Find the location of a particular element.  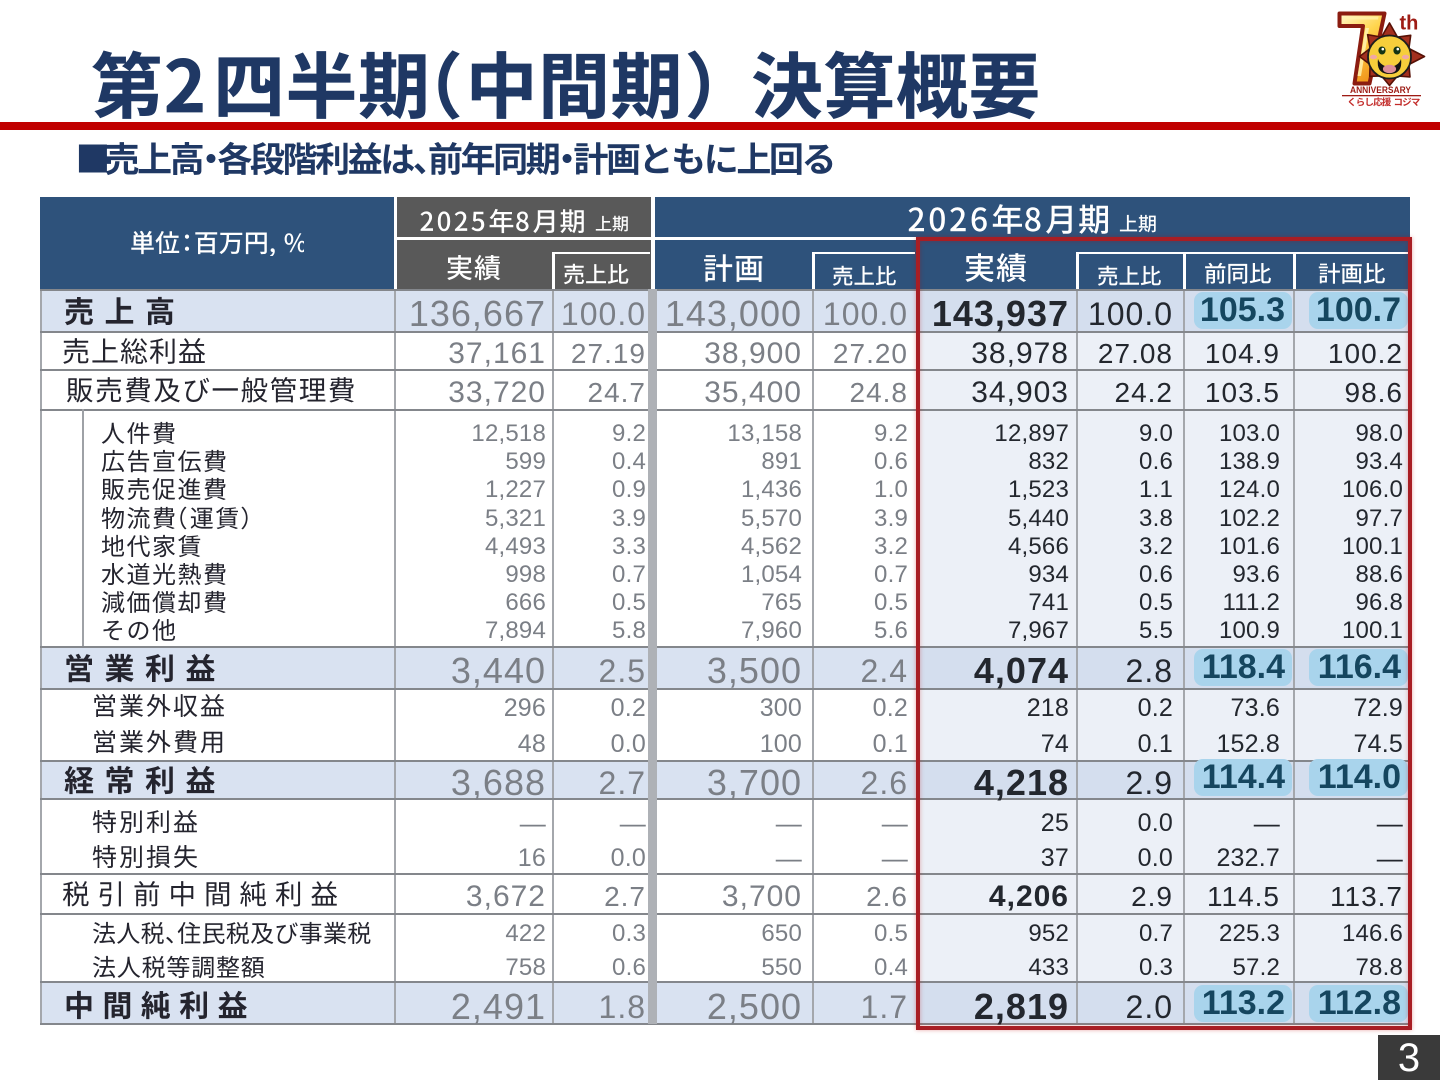

svg-text: th is located at coordinates (1409, 24).